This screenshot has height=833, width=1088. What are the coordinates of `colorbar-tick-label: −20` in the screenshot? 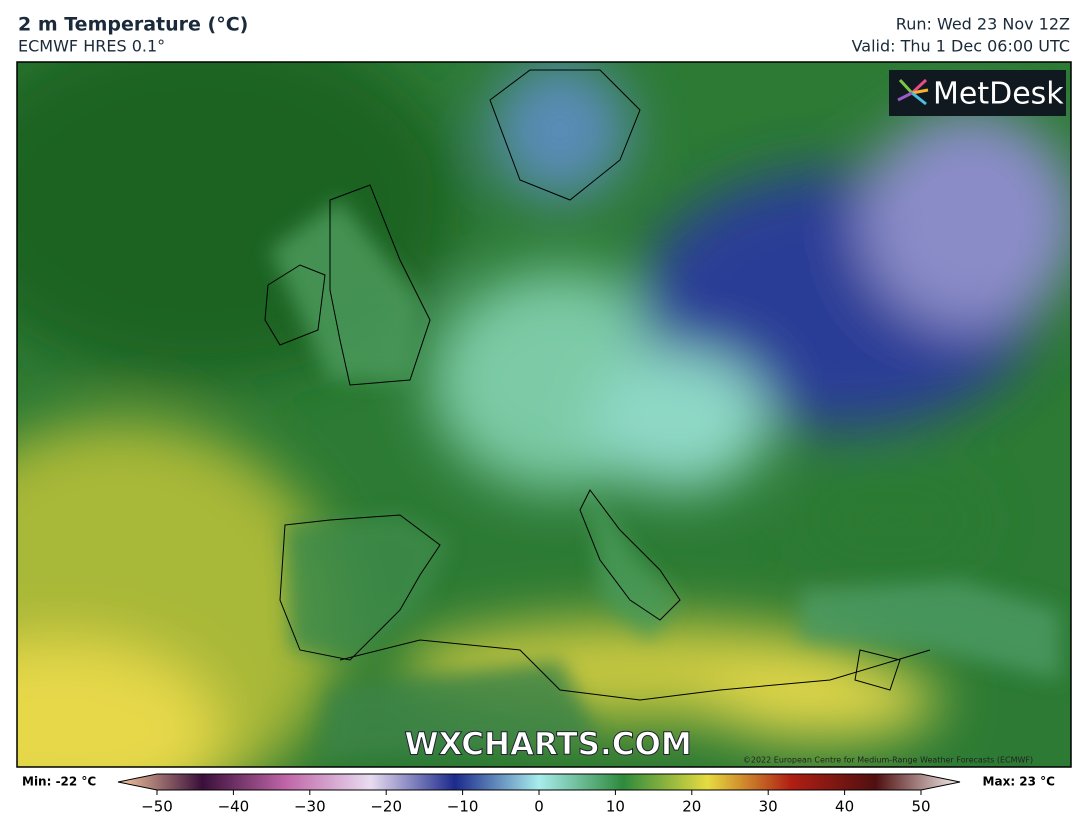 It's located at (386, 807).